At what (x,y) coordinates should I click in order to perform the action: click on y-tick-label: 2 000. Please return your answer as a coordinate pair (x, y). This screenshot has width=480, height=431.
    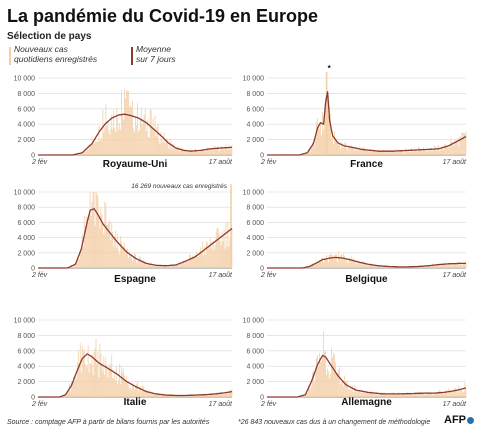
    Looking at the image, I should click on (255, 253).